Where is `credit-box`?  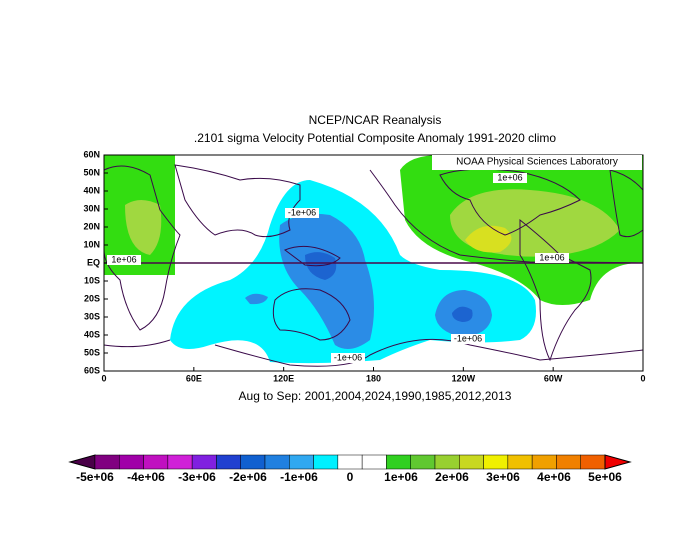
credit-box is located at coordinates (537, 162).